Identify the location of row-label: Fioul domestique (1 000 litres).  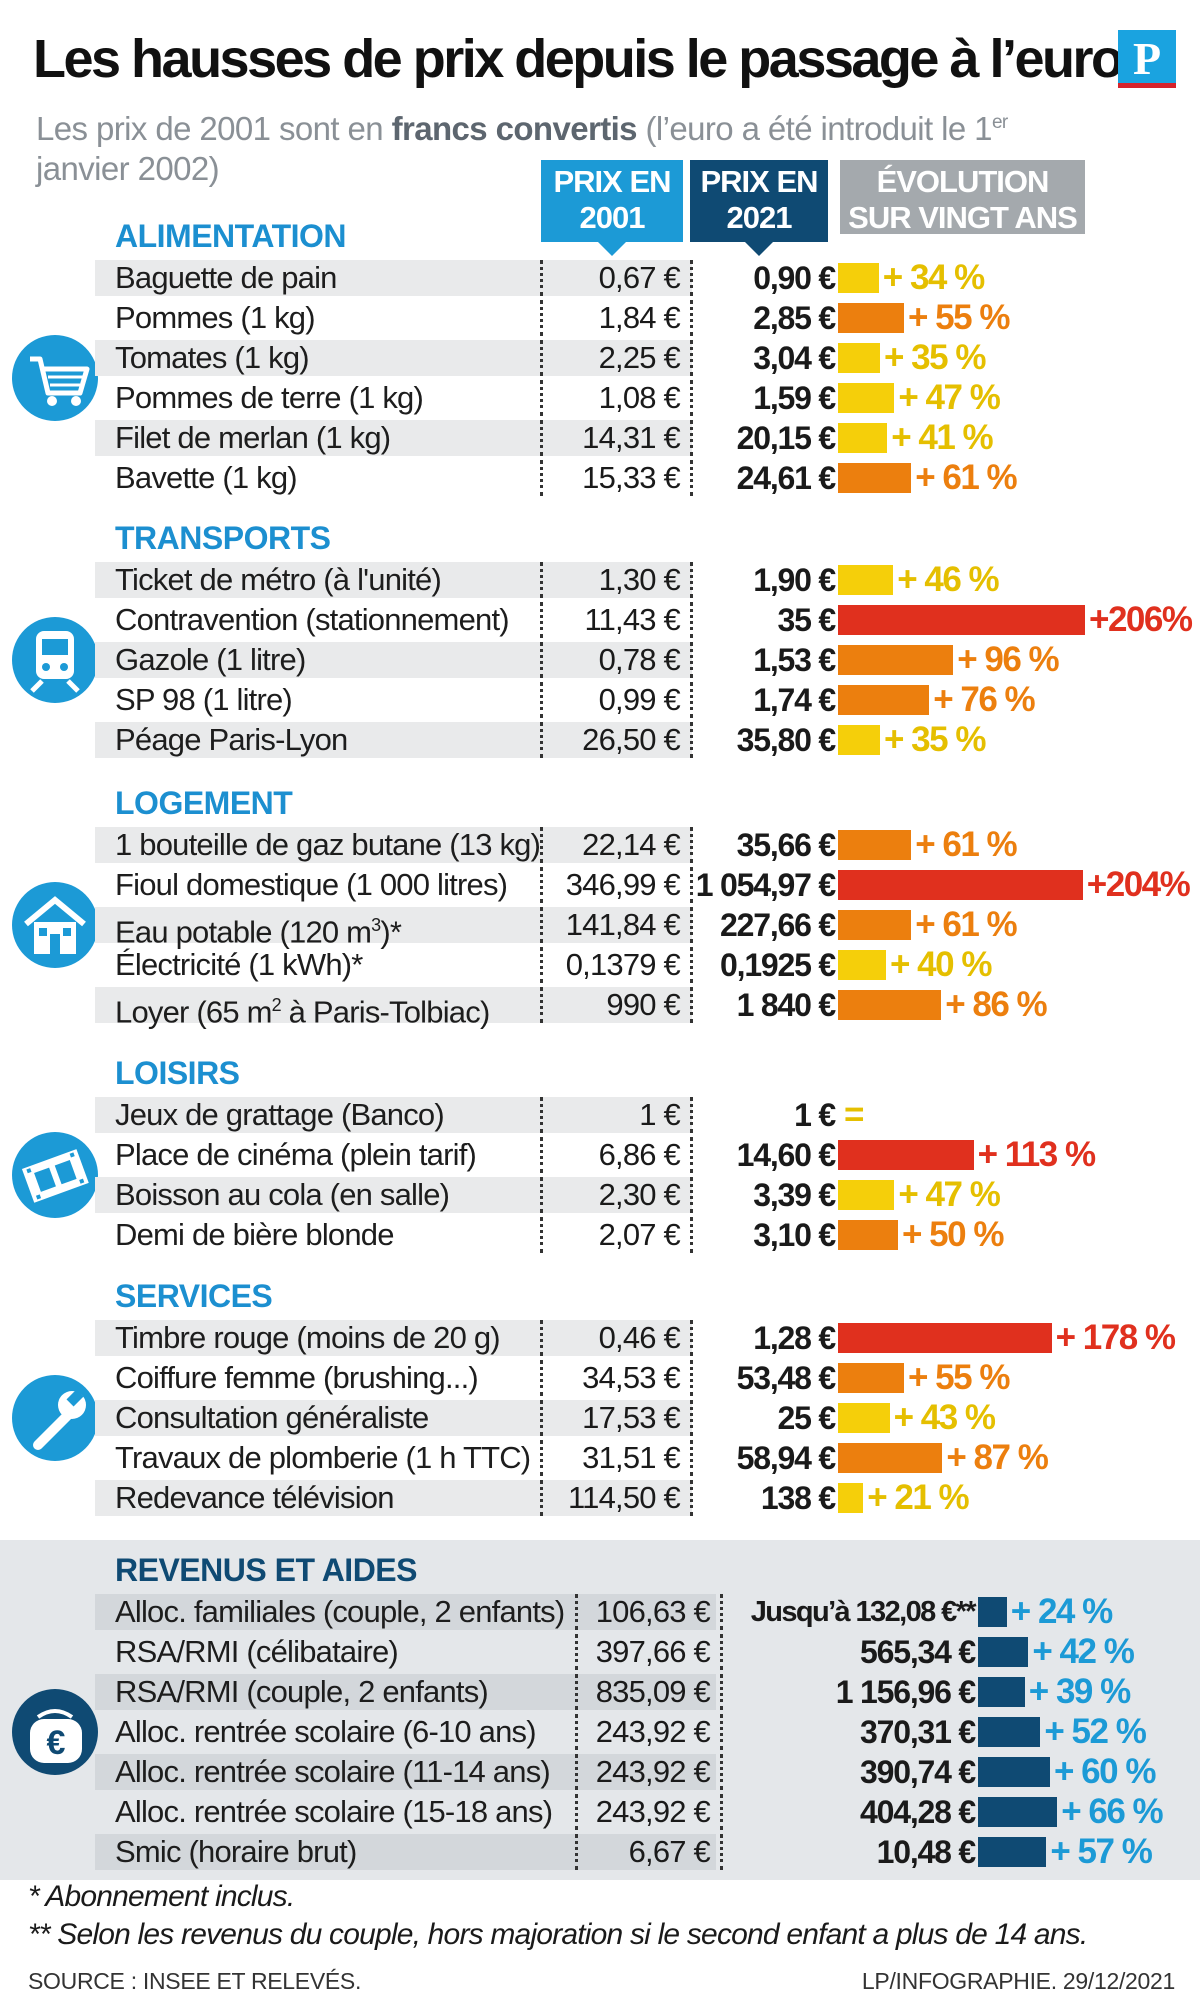
(311, 885).